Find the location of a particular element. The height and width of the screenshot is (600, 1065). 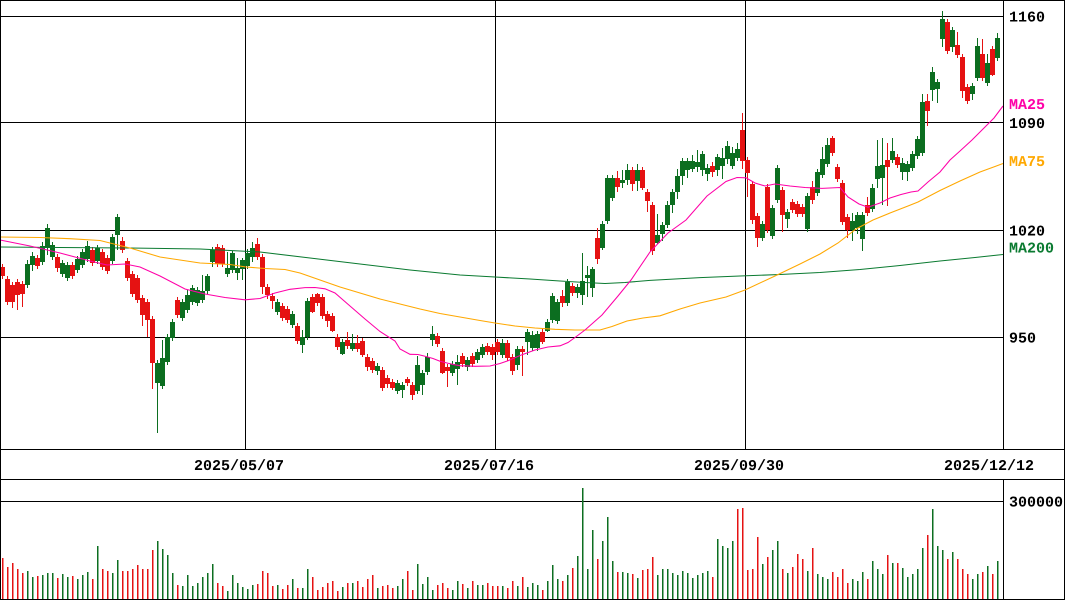

svg-text: 950 is located at coordinates (1022, 339).